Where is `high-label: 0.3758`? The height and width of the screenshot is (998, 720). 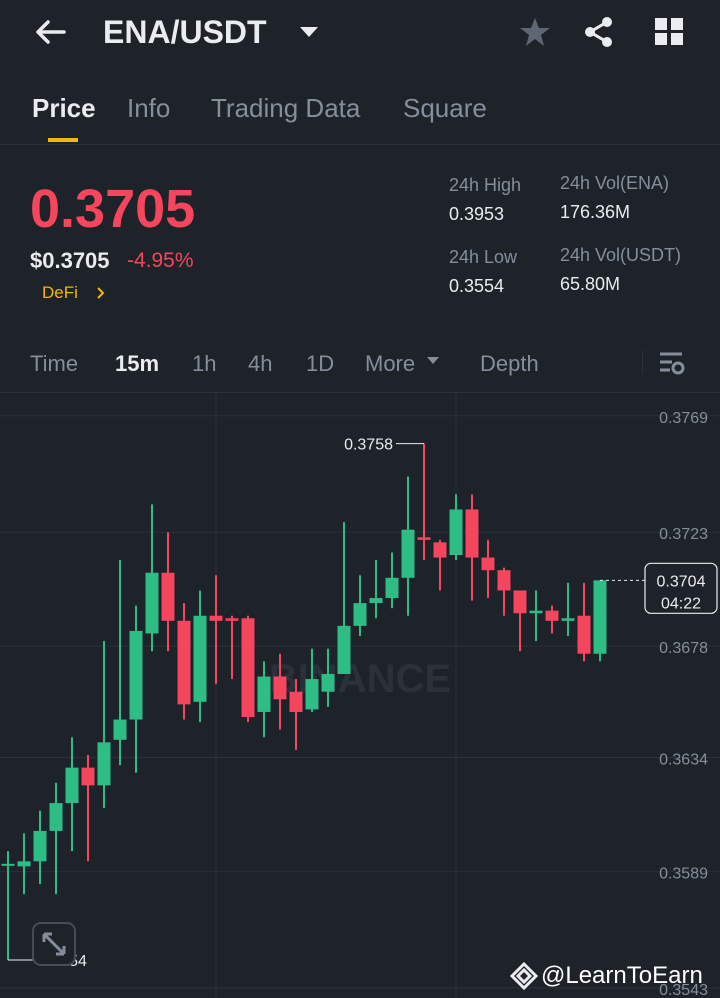
high-label: 0.3758 is located at coordinates (368, 445).